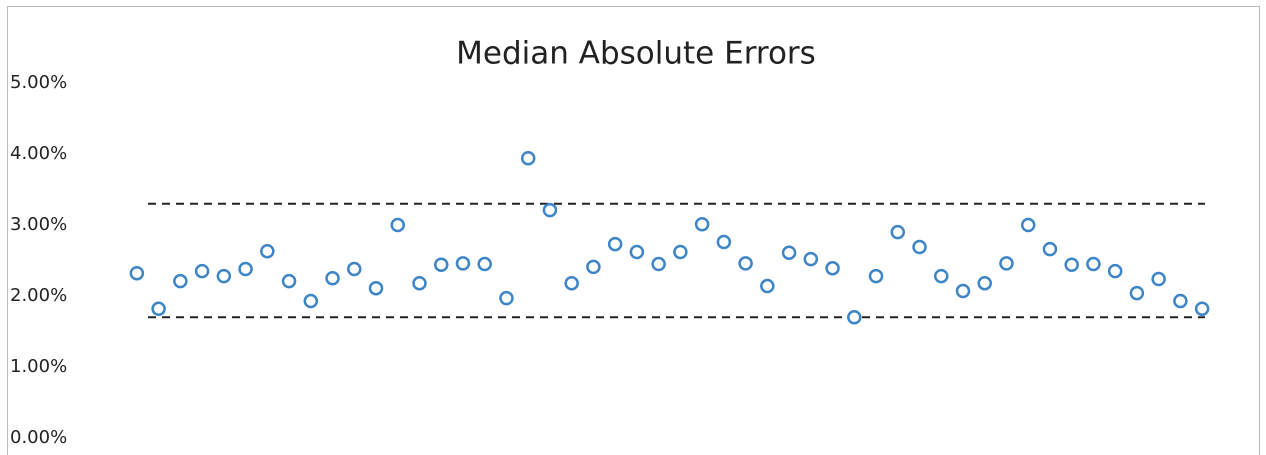 The image size is (1266, 455). What do you see at coordinates (38, 295) in the screenshot?
I see `y-tick-label: 2.00%` at bounding box center [38, 295].